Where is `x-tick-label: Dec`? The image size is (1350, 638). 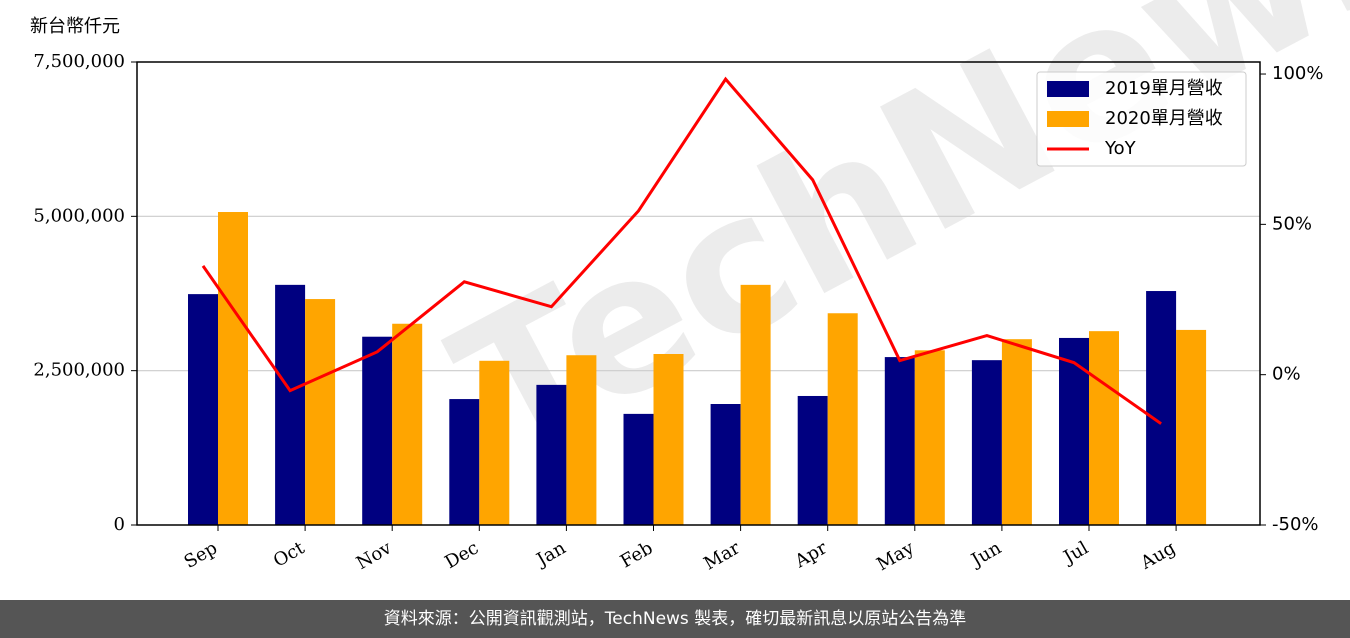
x-tick-label: Dec is located at coordinates (461, 555).